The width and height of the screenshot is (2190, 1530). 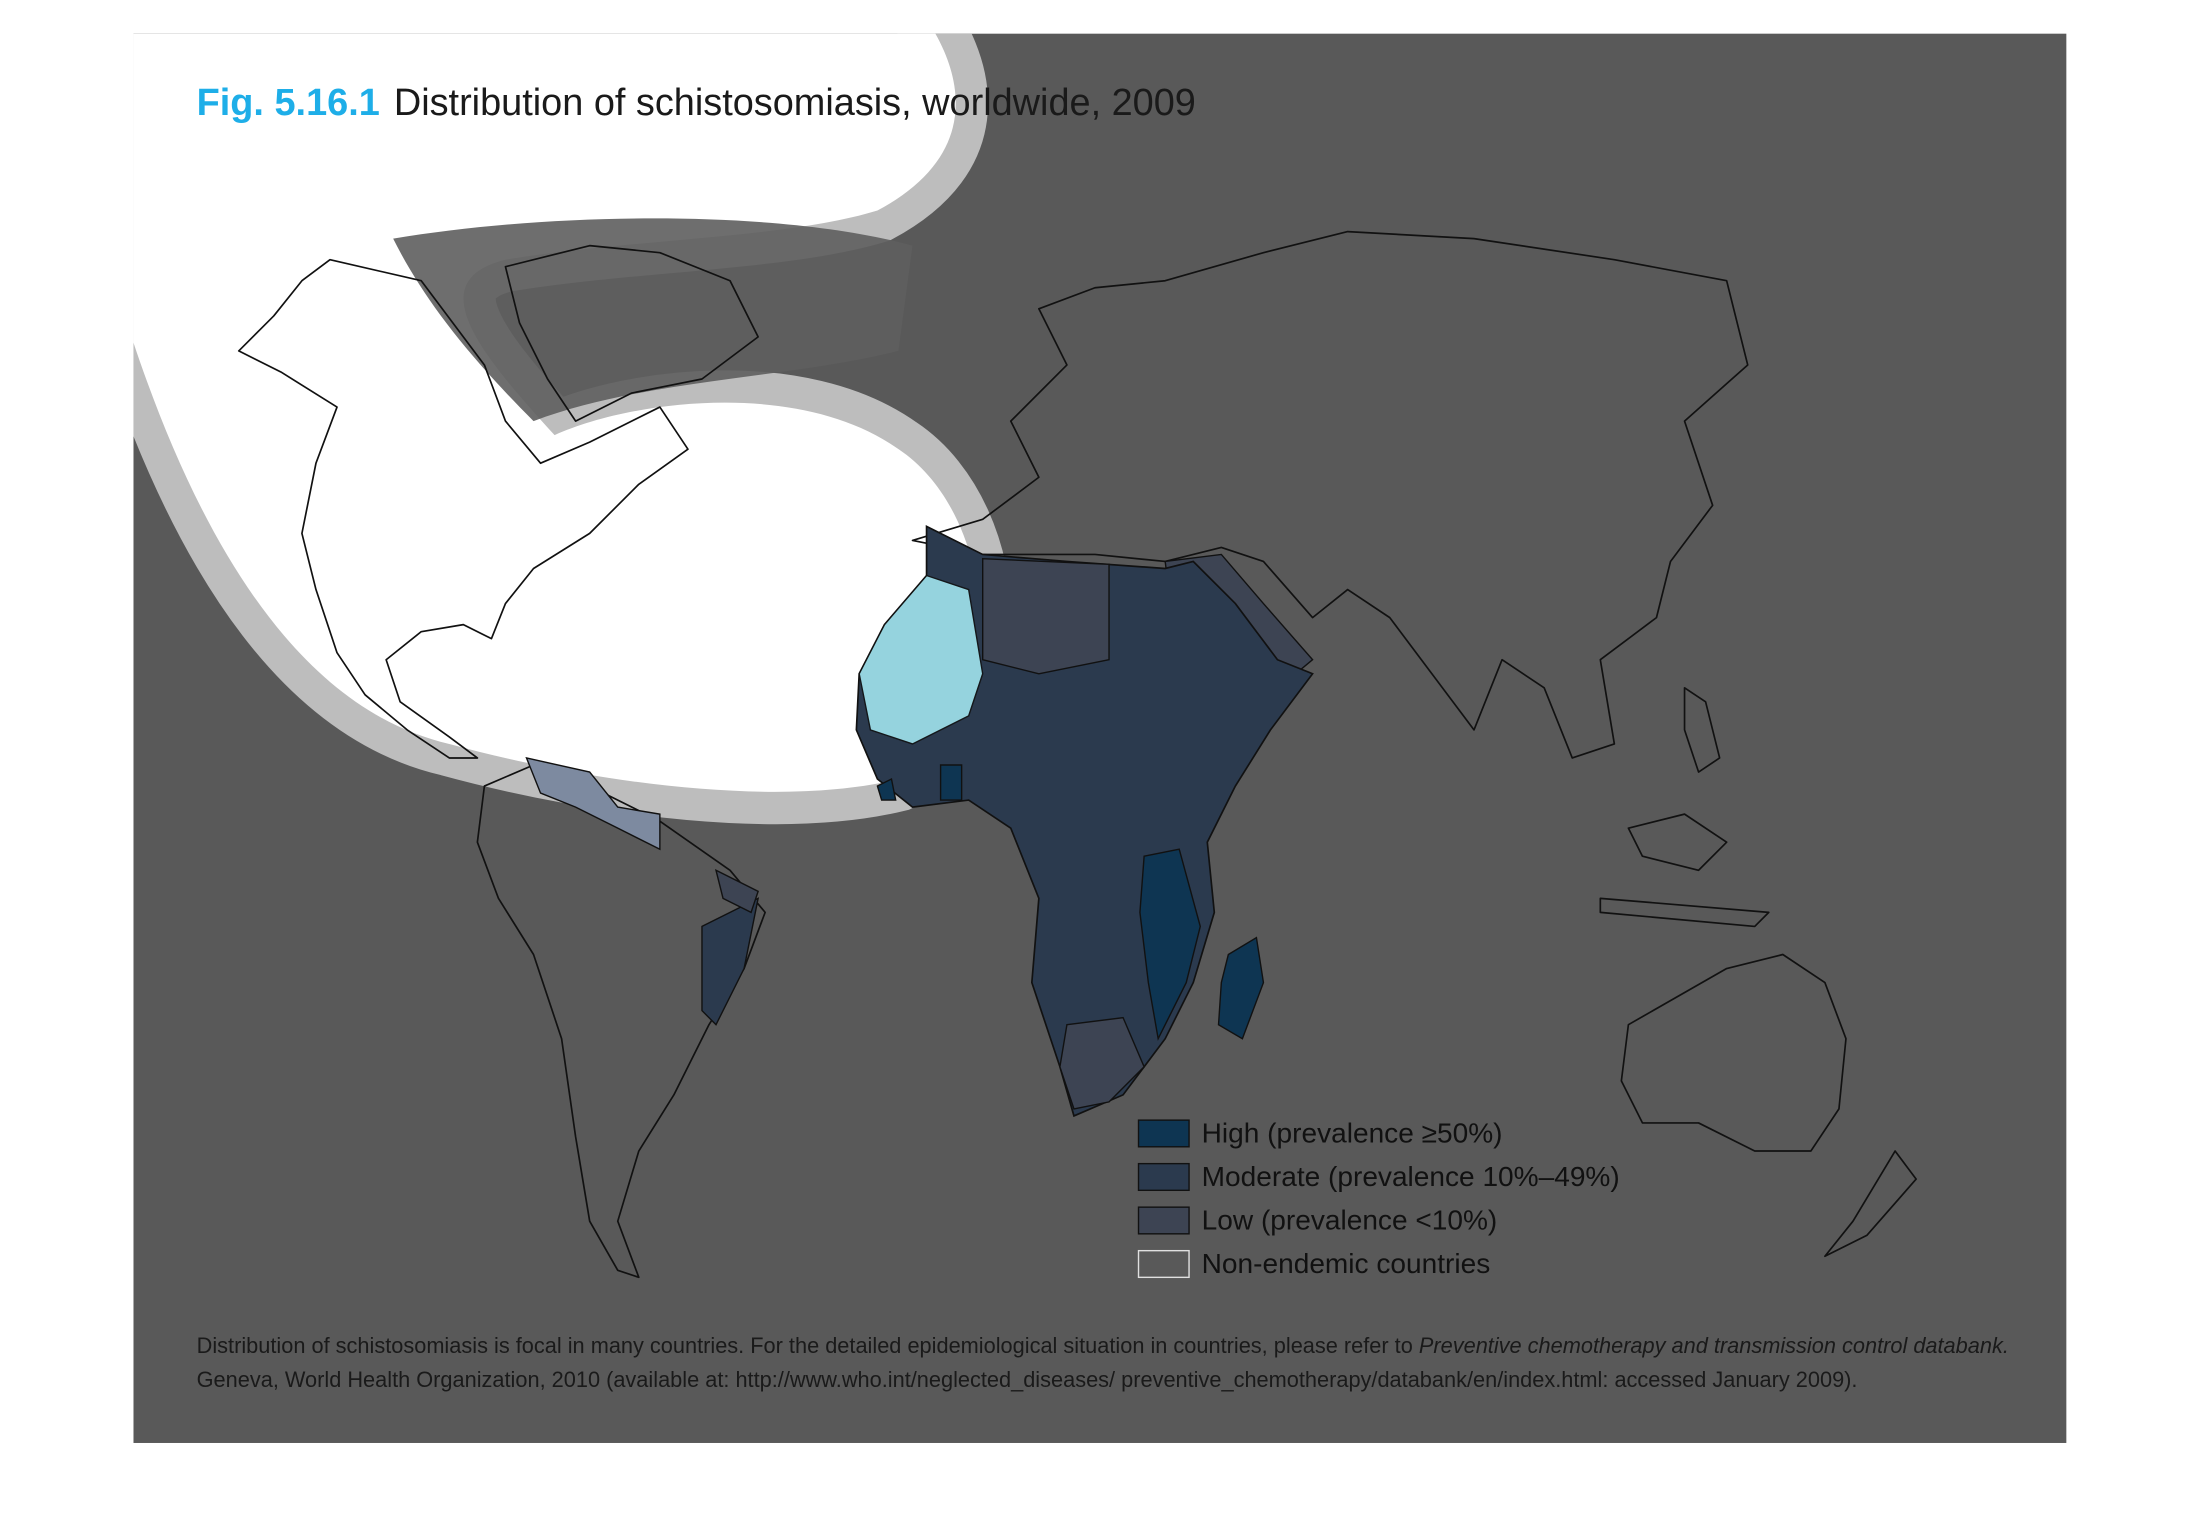 I want to click on legend-label: High (prevalence ≥50%), so click(x=1352, y=1133).